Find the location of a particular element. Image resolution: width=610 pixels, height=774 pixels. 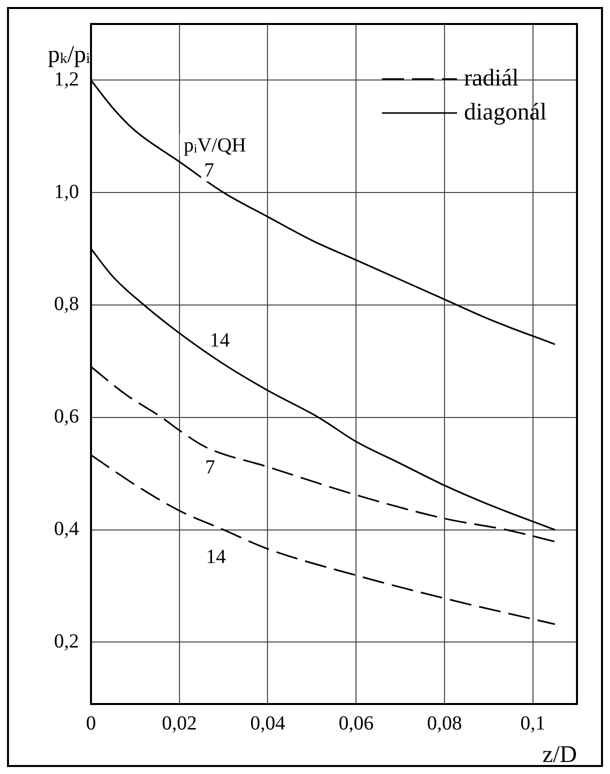

x-tick-label: 0 is located at coordinates (91, 723).